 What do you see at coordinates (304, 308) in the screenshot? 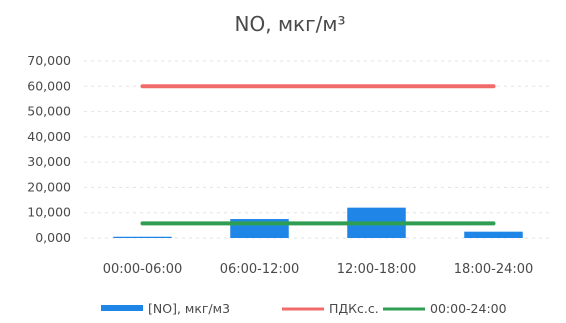
I see `chart-legend: [NO], мкг/м3 ПДКс.с. 00:00-24:00` at bounding box center [304, 308].